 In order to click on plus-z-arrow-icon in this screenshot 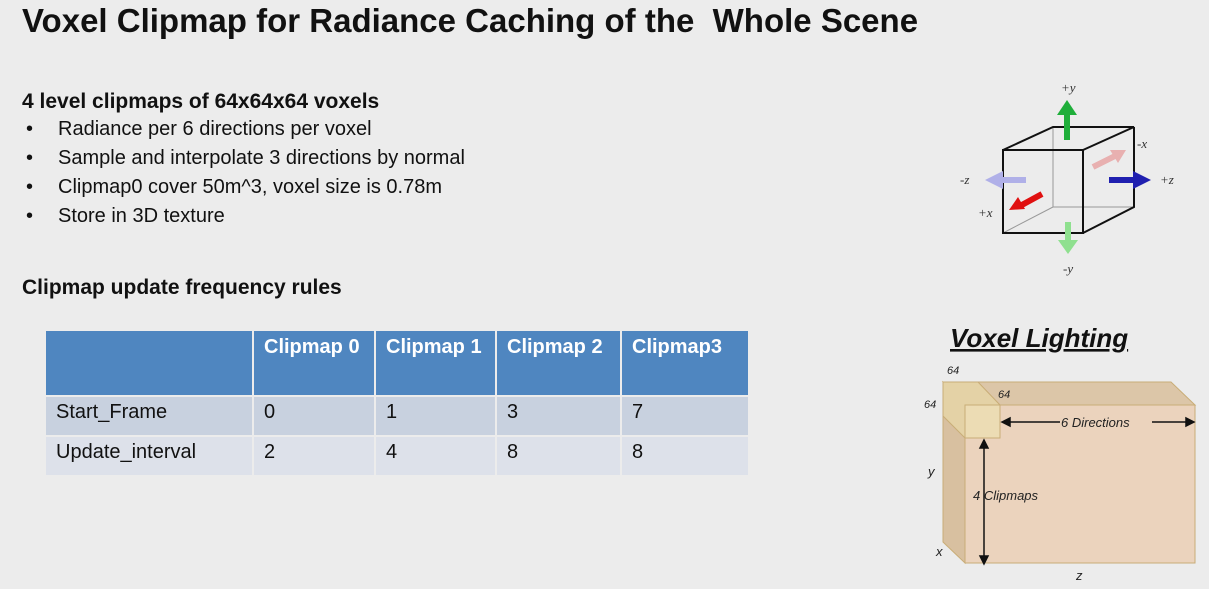, I will do `click(1130, 180)`.